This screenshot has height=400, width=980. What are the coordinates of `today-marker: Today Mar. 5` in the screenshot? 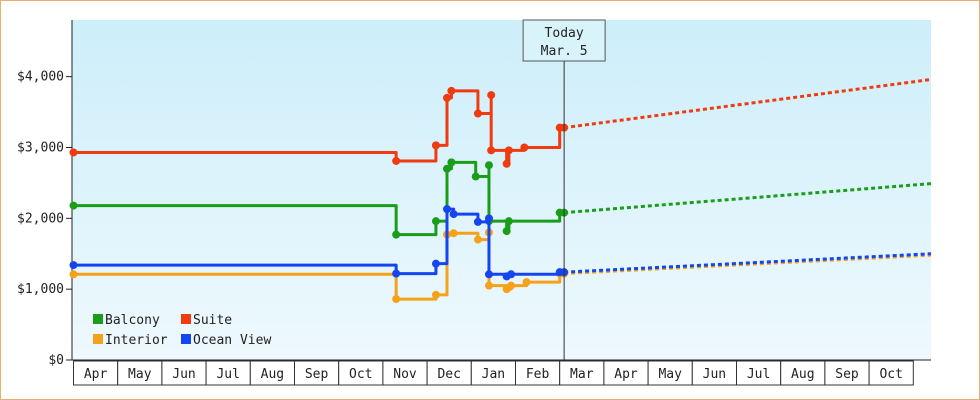 It's located at (564, 189).